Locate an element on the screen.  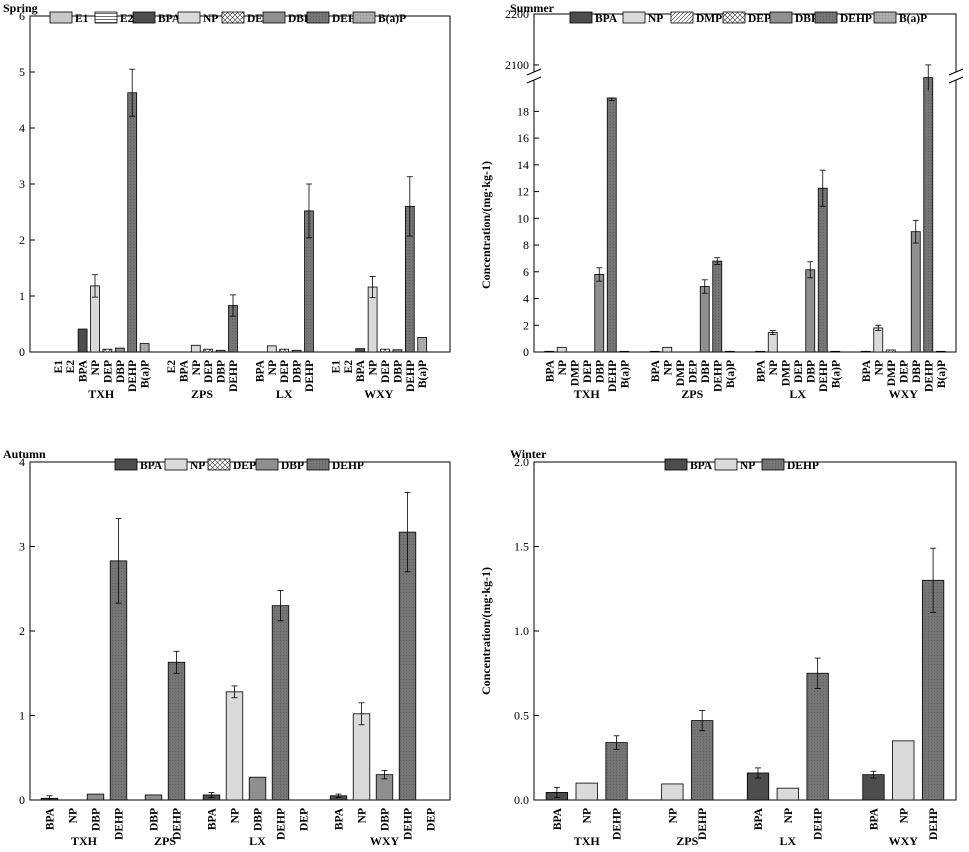
group-label: LX is located at coordinates (797, 394).